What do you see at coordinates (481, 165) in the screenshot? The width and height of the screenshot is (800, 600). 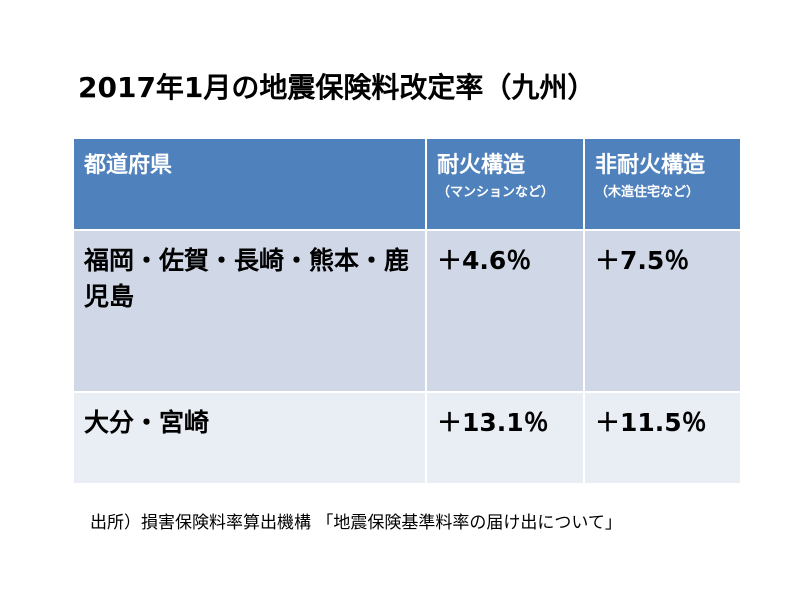 I see `header-text: 耐火構造` at bounding box center [481, 165].